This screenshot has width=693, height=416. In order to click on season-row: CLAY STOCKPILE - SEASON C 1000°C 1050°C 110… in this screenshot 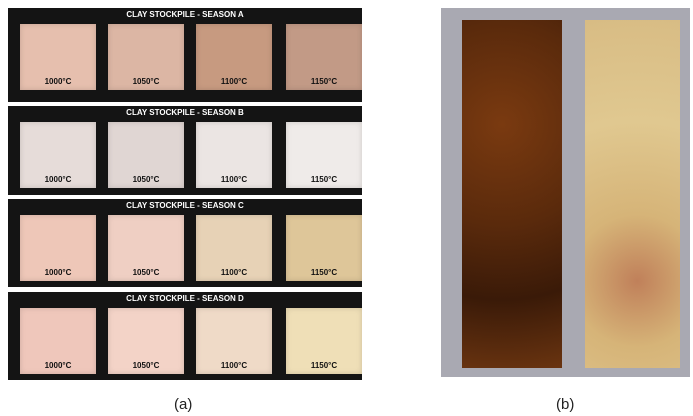, I will do `click(185, 243)`.